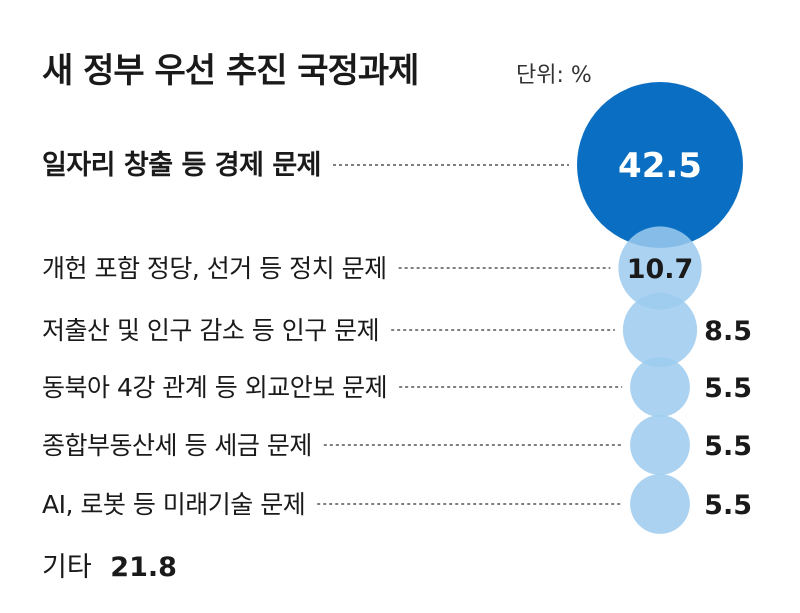  Describe the element at coordinates (728, 331) in the screenshot. I see `value-label-3: 8.5` at that location.